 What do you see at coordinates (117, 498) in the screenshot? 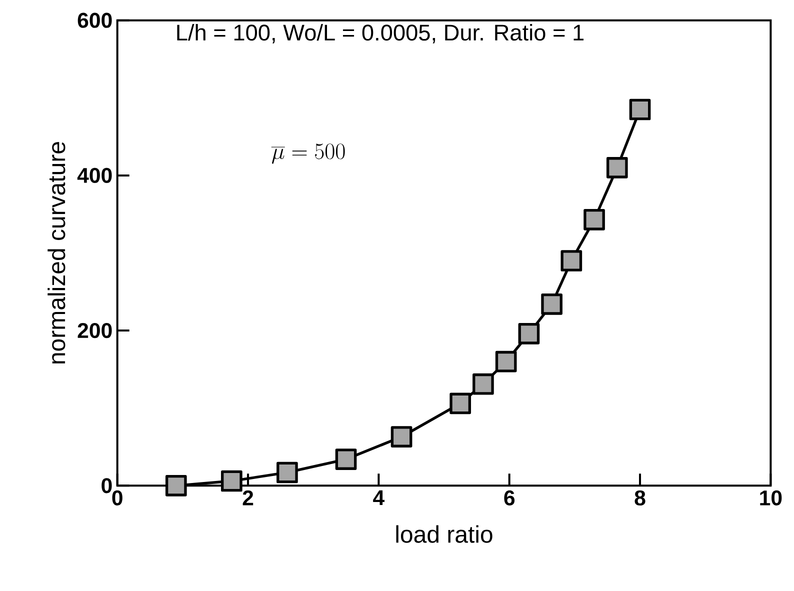
I see `x-tick-label: 0` at bounding box center [117, 498].